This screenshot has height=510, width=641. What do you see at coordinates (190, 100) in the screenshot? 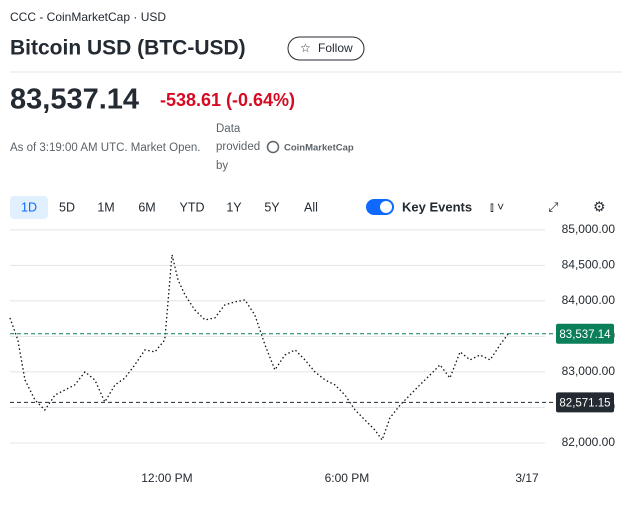
I see `change: -538.61` at bounding box center [190, 100].